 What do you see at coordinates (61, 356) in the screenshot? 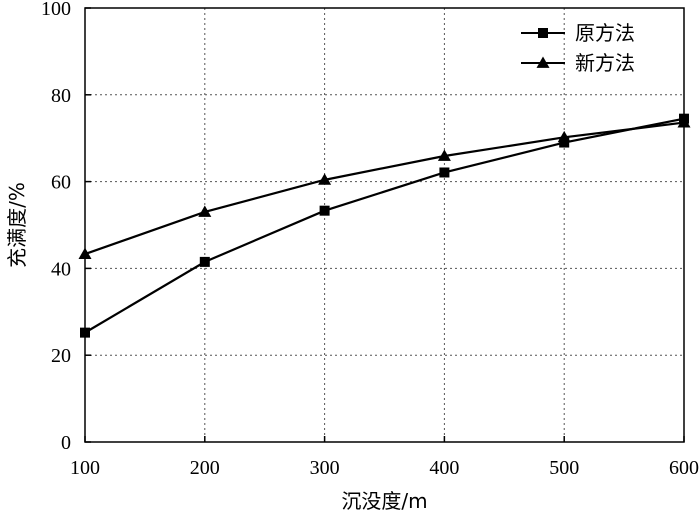
I see `y-tick-label: 20` at bounding box center [61, 356].